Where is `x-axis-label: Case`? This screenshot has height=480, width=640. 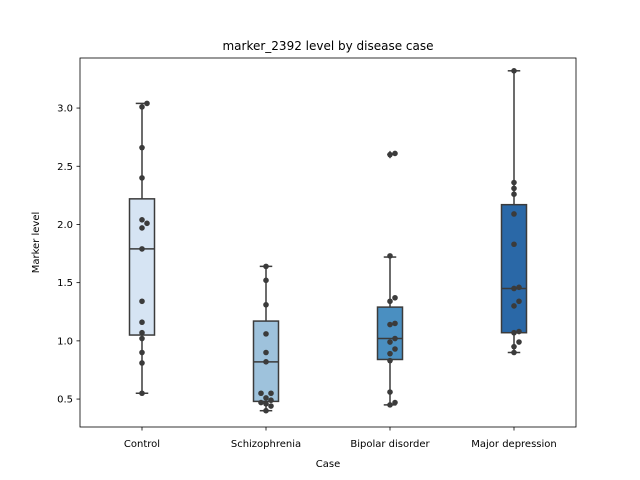 x-axis-label: Case is located at coordinates (328, 464).